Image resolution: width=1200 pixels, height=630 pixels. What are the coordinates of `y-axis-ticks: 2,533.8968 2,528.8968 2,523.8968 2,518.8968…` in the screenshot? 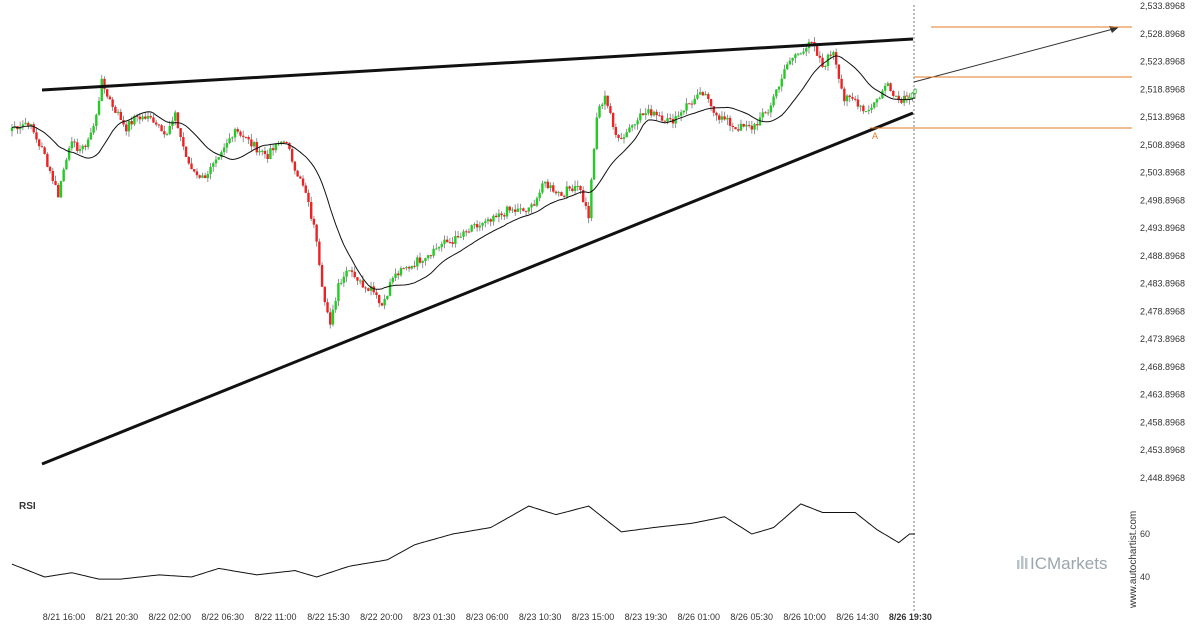 It's located at (1162, 242).